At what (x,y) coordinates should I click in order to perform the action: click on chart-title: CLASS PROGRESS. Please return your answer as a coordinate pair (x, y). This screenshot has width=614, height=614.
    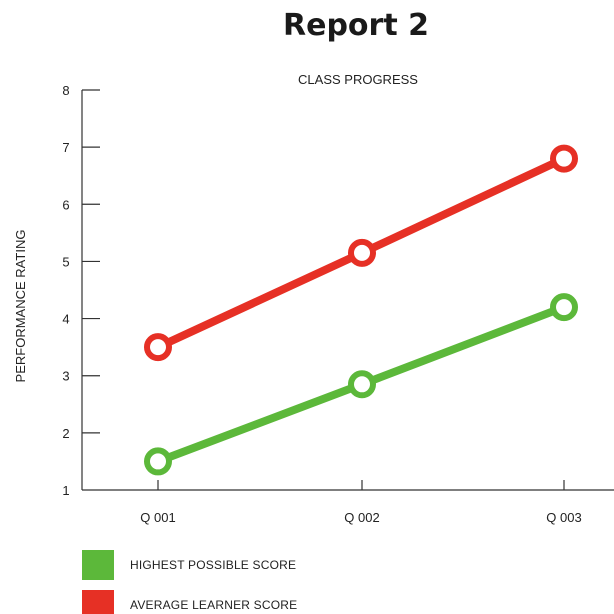
    Looking at the image, I should click on (358, 79).